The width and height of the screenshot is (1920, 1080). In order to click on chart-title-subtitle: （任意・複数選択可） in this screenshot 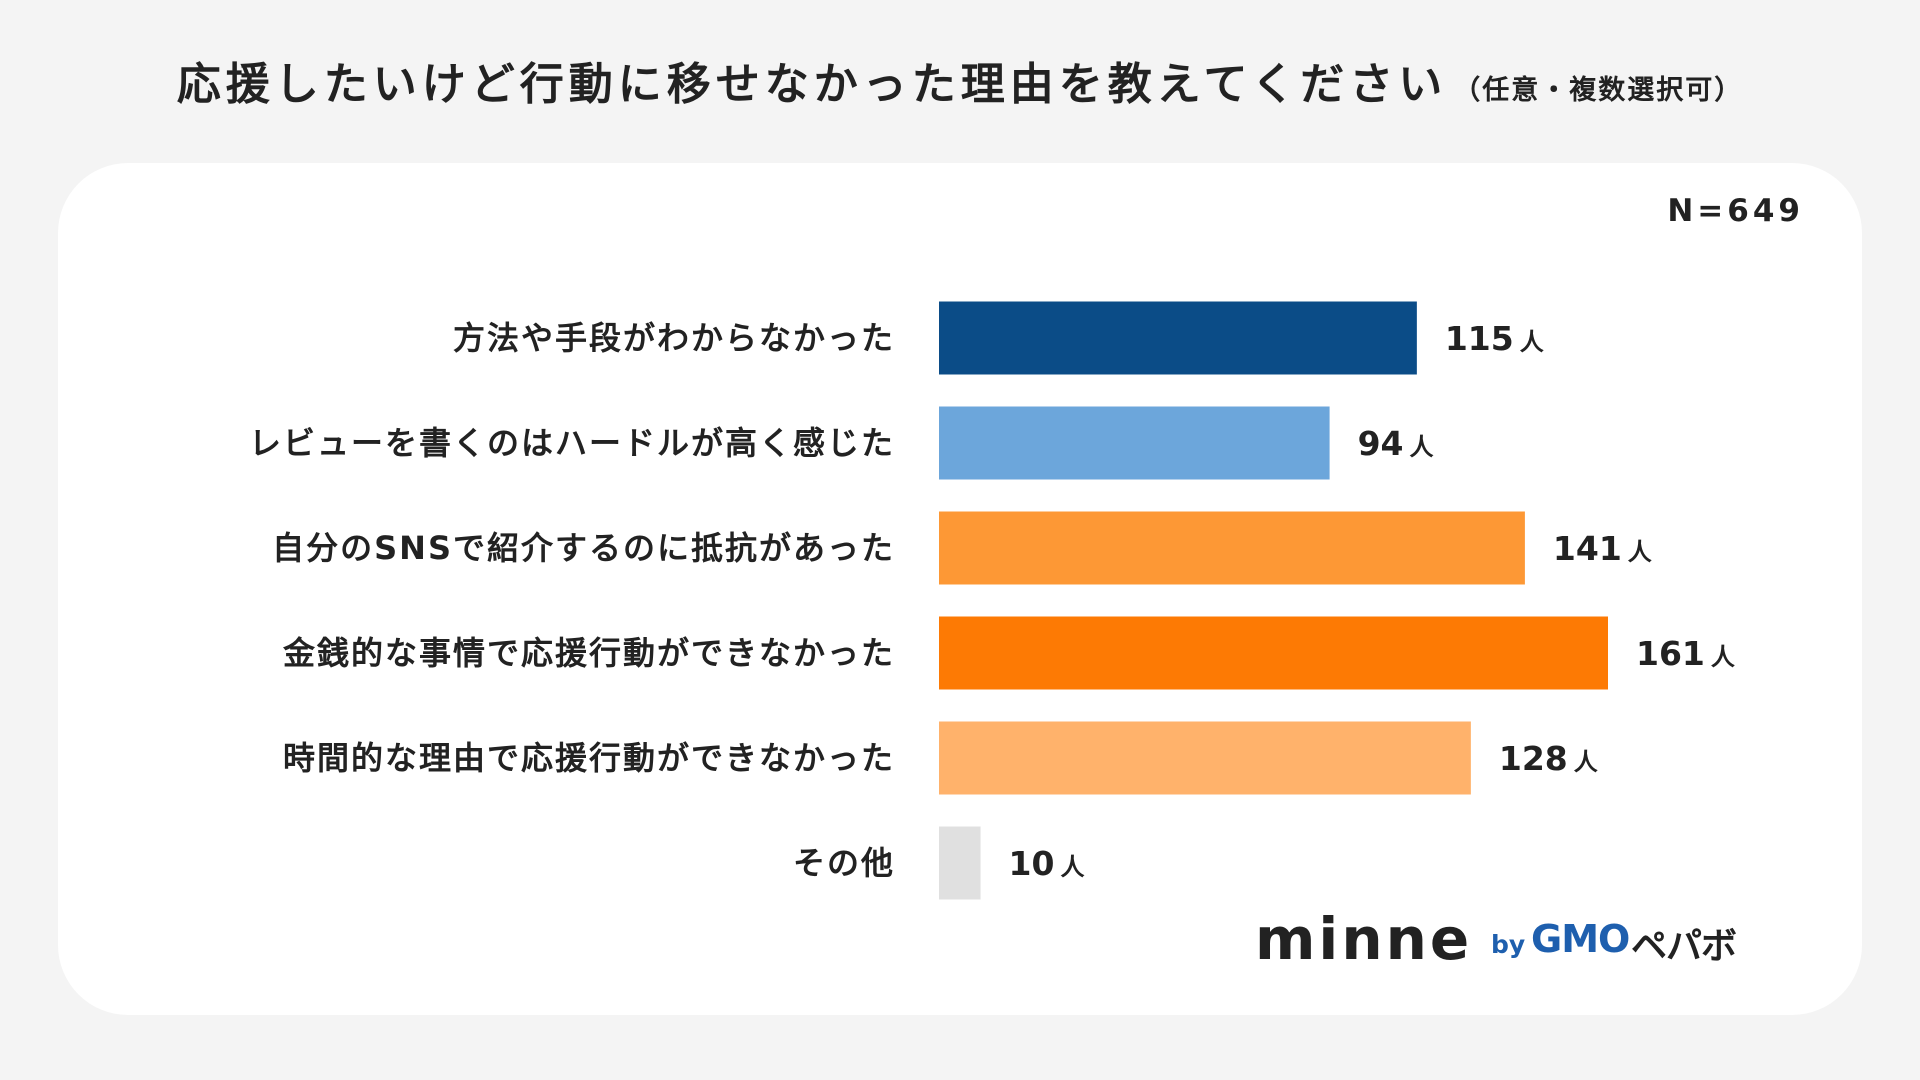, I will do `click(1598, 90)`.